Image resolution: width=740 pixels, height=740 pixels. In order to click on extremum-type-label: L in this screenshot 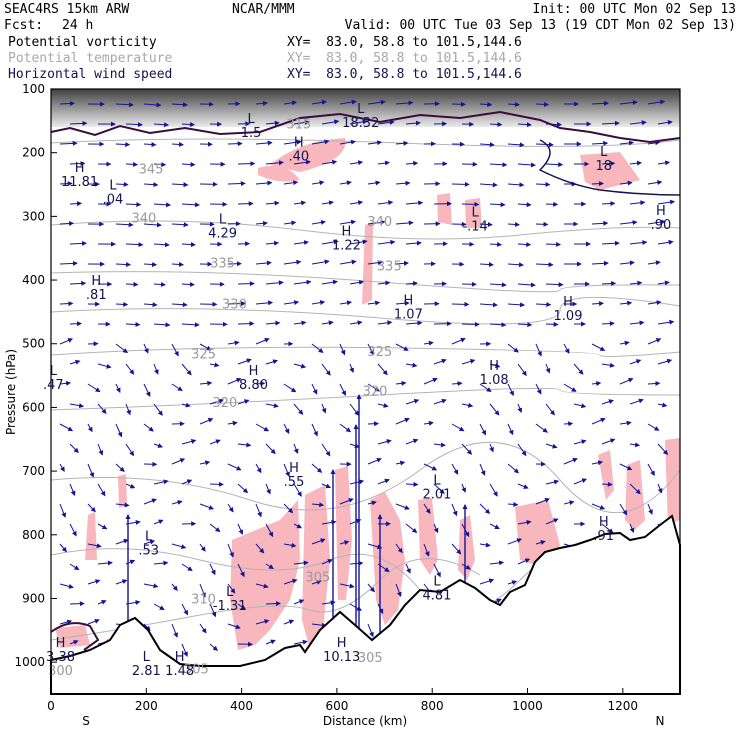, I will do `click(437, 480)`.